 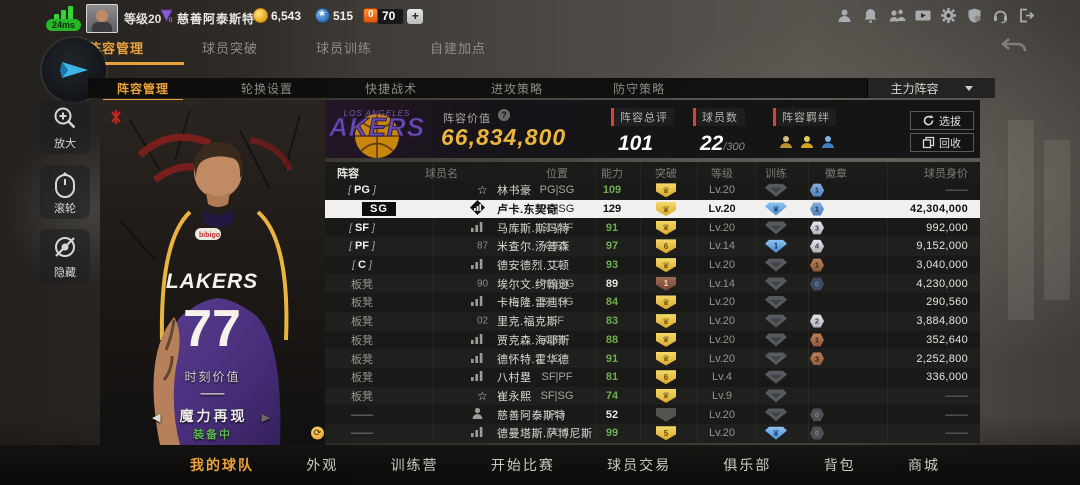 What do you see at coordinates (533, 247) in the screenshot?
I see `player-name: 米查尔.汤普森` at bounding box center [533, 247].